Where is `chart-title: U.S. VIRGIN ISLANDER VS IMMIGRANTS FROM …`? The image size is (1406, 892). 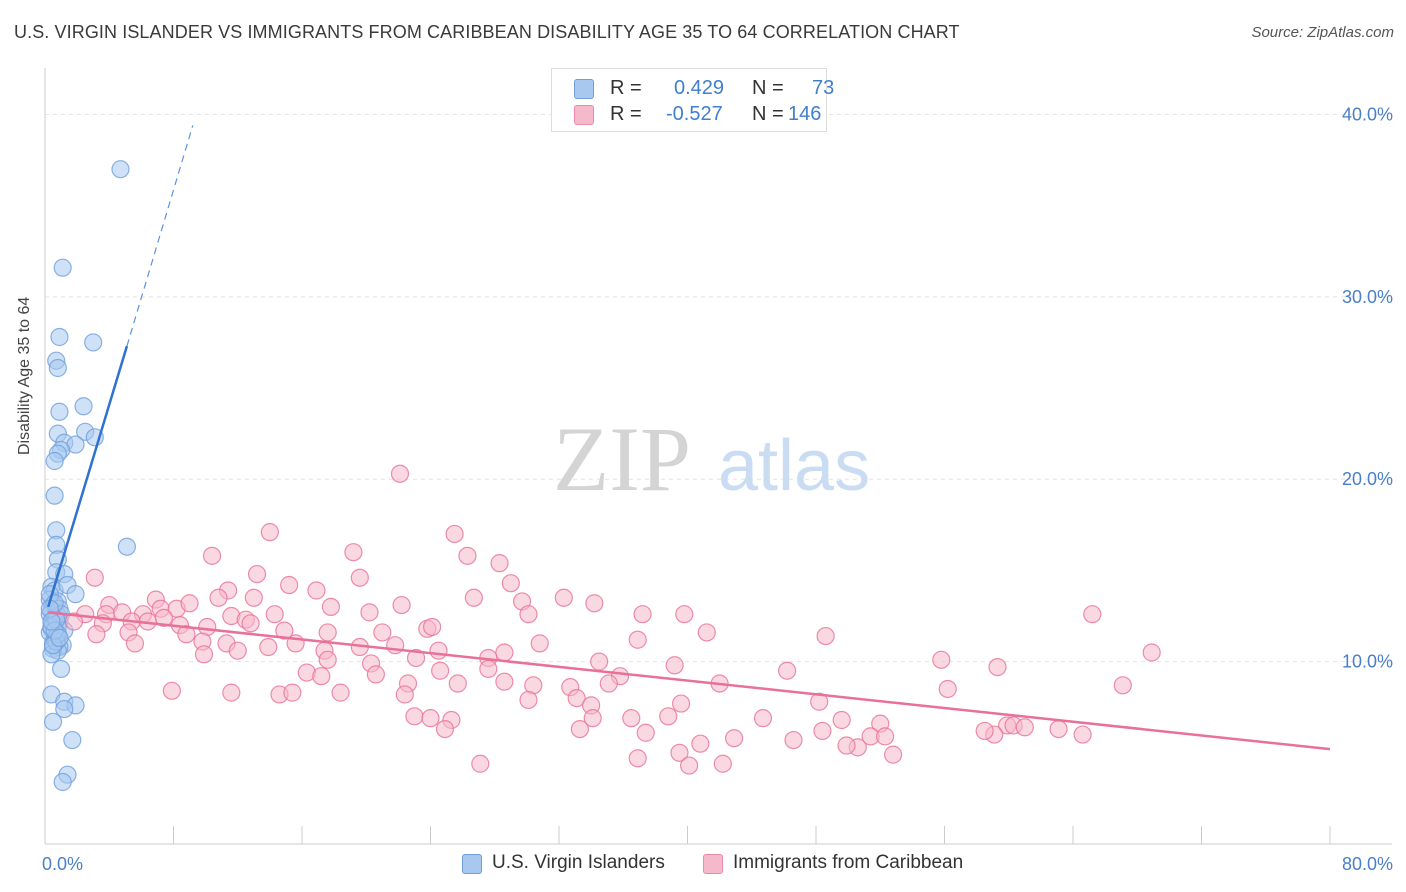 chart-title: U.S. VIRGIN ISLANDER VS IMMIGRANTS FROM … is located at coordinates (487, 32).